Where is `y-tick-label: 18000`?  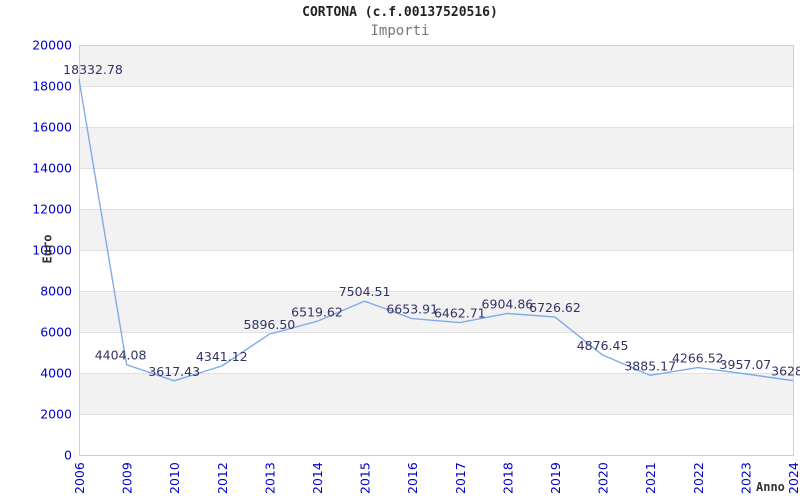 y-tick-label: 18000 is located at coordinates (52, 86).